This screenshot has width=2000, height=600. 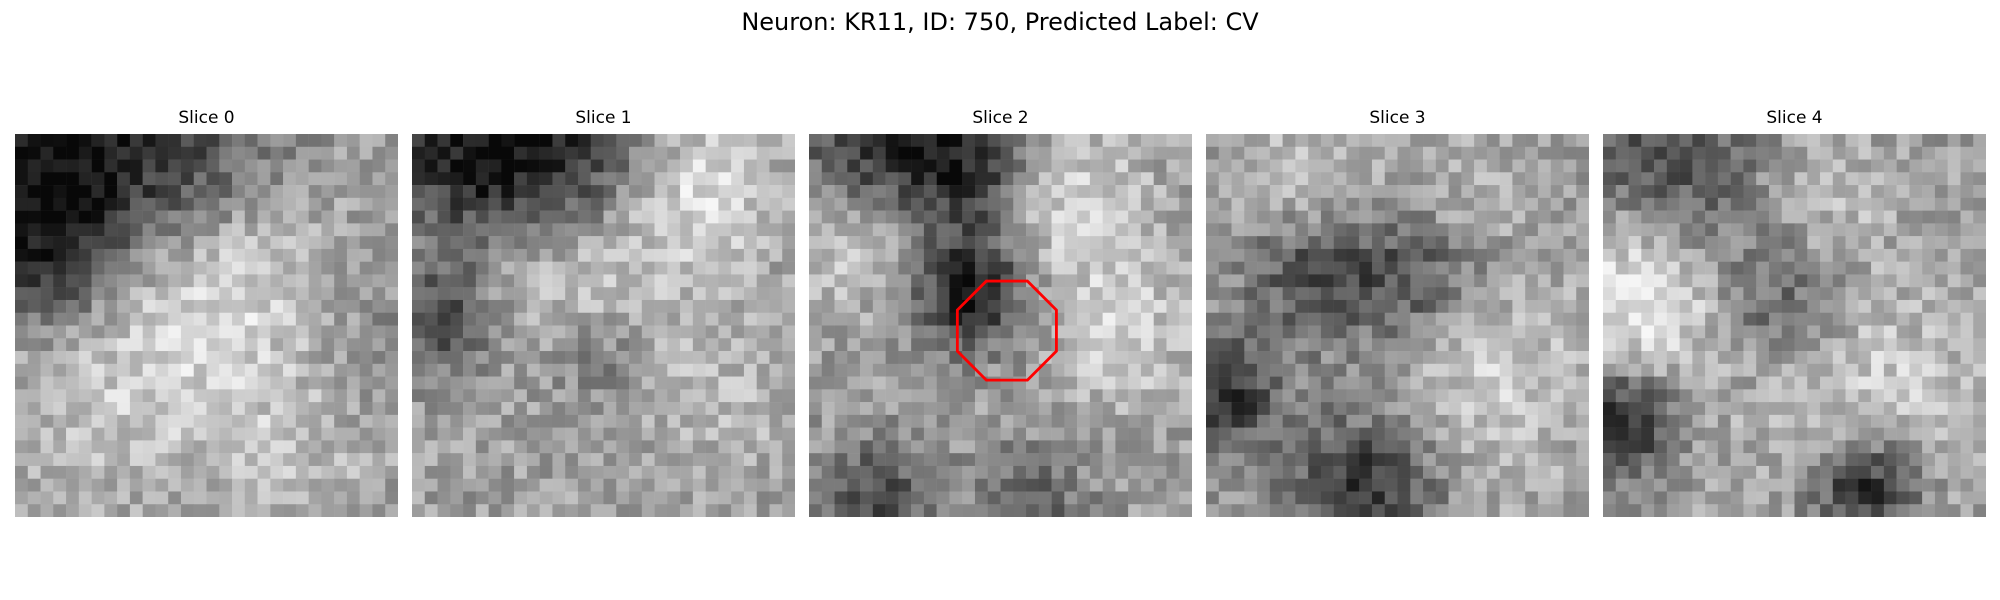 I want to click on slice-2-image, so click(x=1000, y=325).